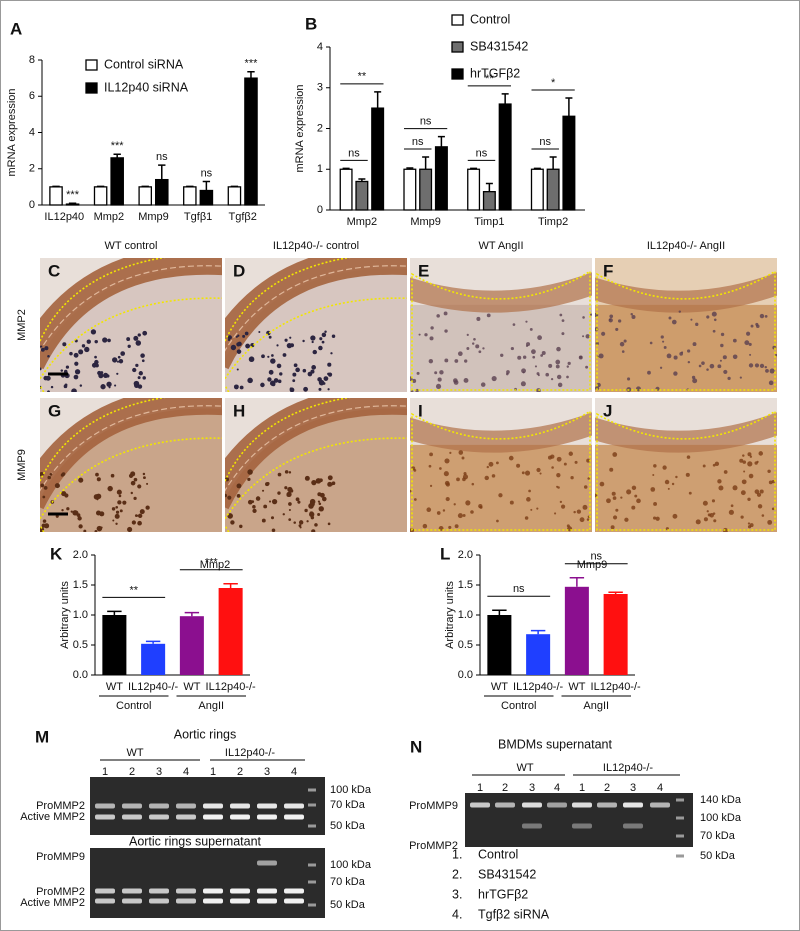  What do you see at coordinates (457, 874) in the screenshot?
I see `legend-number: 2.` at bounding box center [457, 874].